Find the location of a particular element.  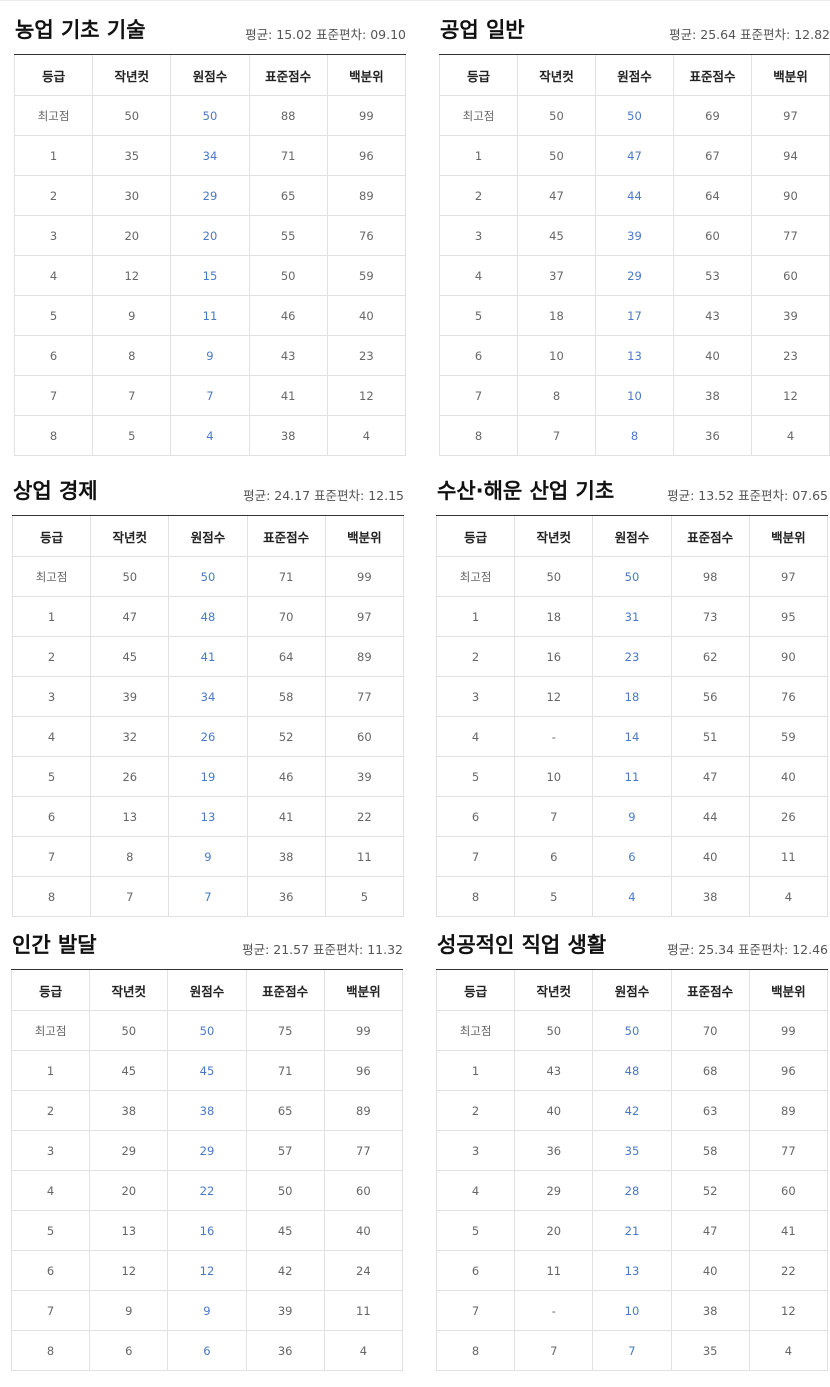

standard-score-cell: 71 is located at coordinates (286, 576).